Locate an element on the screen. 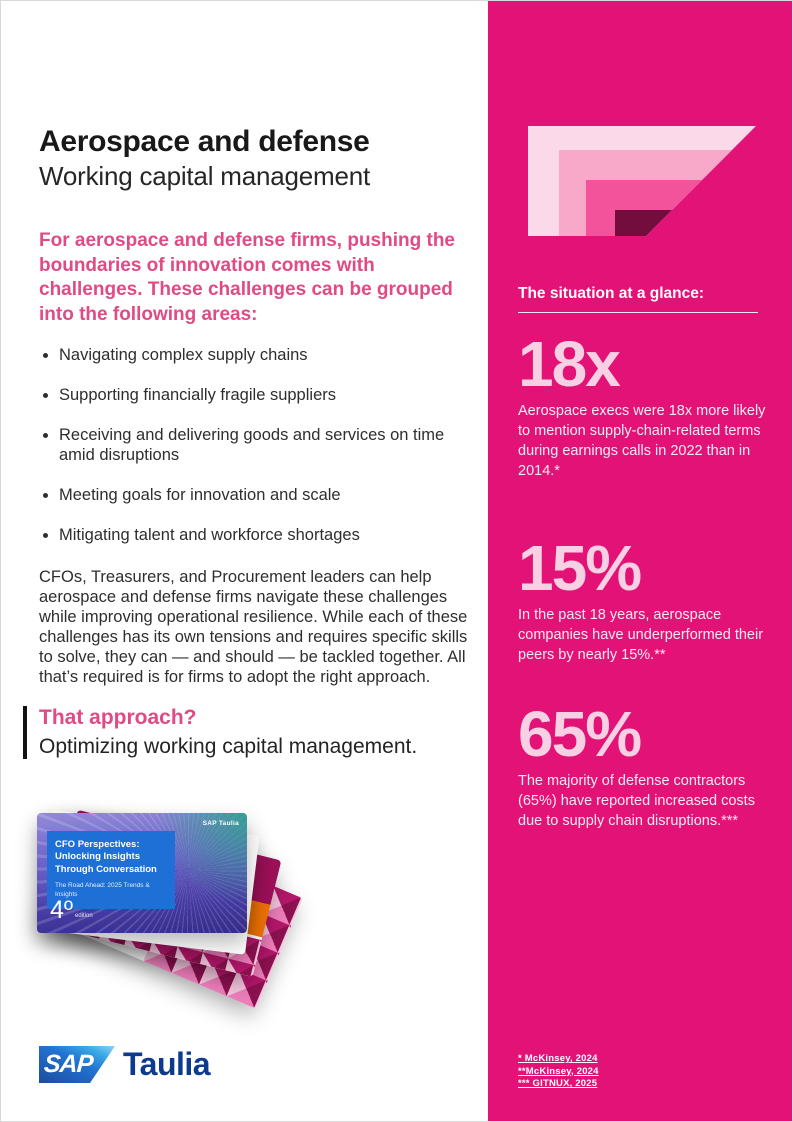 This screenshot has height=1122, width=793. card-subtitle: The Road Ahead: 2025 Trends & Insights is located at coordinates (102, 890).